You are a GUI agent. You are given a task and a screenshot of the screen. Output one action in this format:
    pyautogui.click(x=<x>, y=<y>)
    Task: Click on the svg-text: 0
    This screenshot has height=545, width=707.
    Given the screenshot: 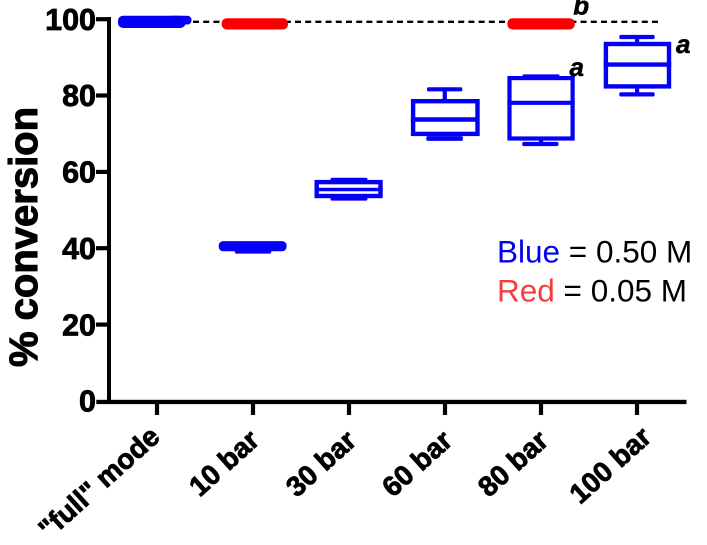 What is the action you would take?
    pyautogui.click(x=87, y=402)
    